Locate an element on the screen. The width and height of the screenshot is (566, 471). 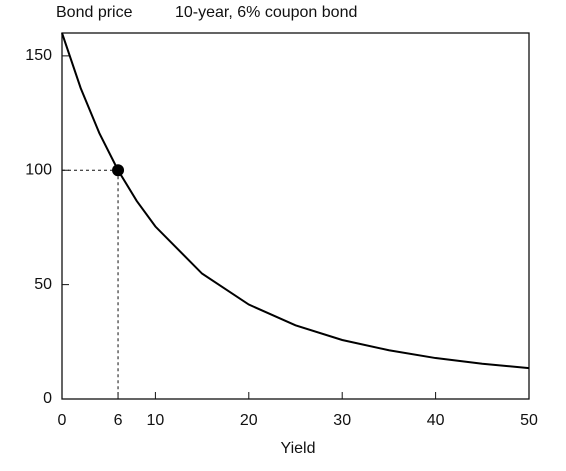
x-tick-label: 0 is located at coordinates (62, 420).